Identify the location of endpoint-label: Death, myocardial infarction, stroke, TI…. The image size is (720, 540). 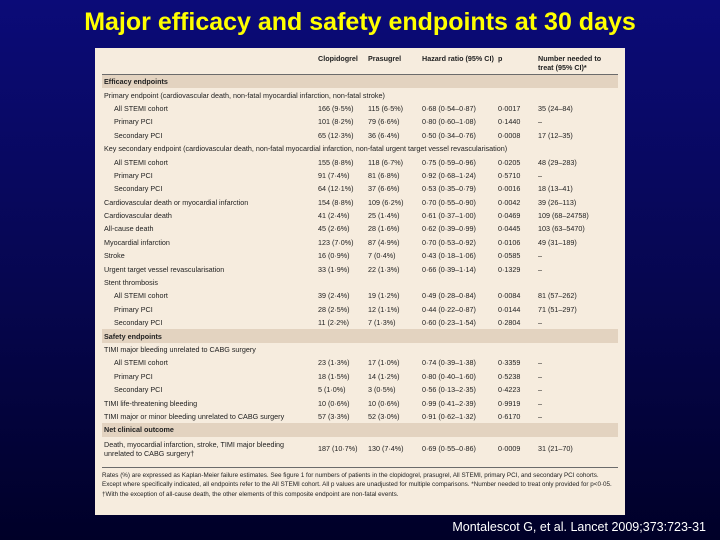
(194, 448).